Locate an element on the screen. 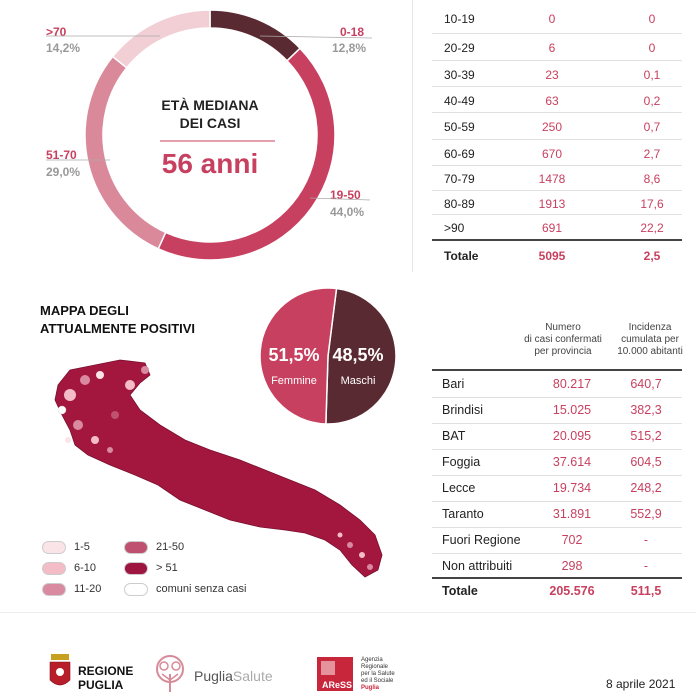 This screenshot has width=696, height=696. table-total-row: Totale 205.576 511,5 is located at coordinates (557, 592).